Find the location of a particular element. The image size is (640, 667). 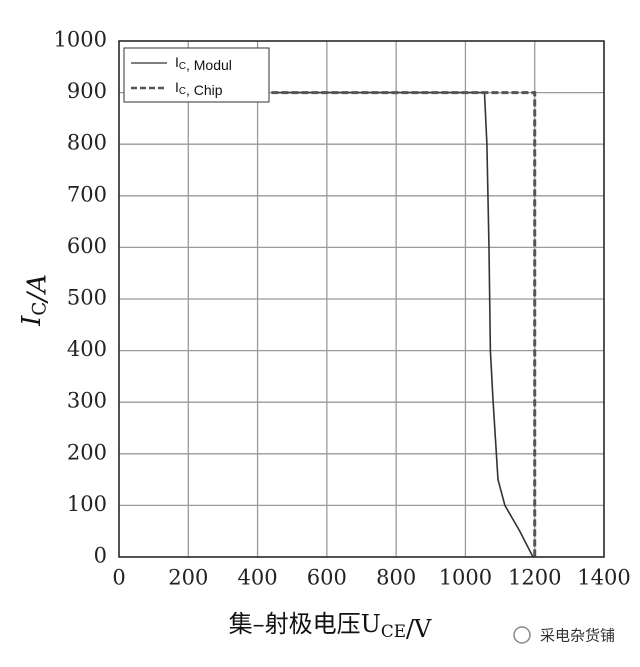

y-tick-label: 100 is located at coordinates (87, 504).